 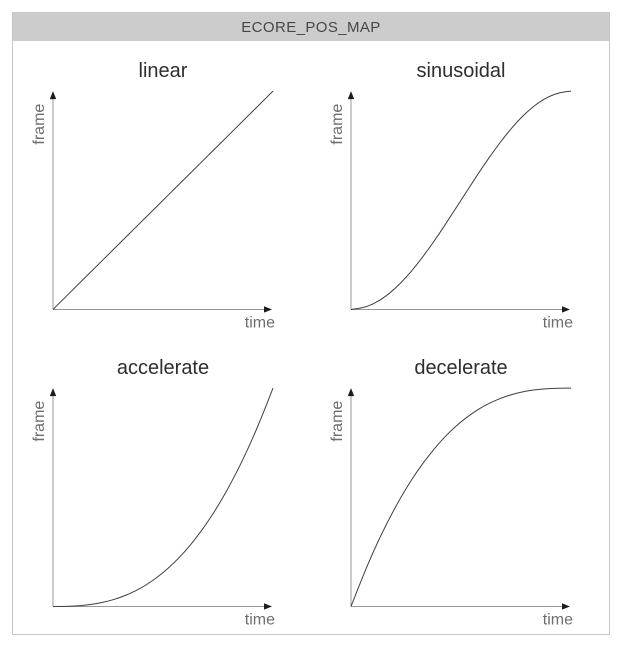 What do you see at coordinates (460, 368) in the screenshot?
I see `subplot-title: decelerate` at bounding box center [460, 368].